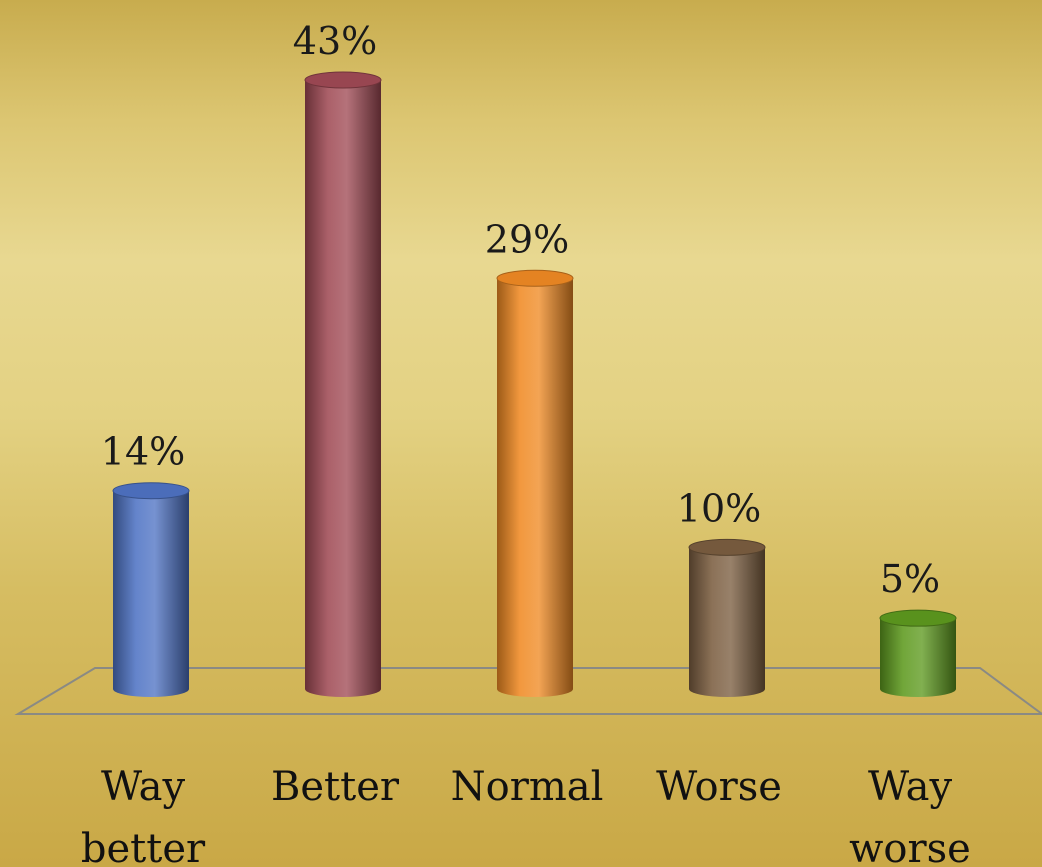  What do you see at coordinates (527, 787) in the screenshot?
I see `category-label-normal: Normal` at bounding box center [527, 787].